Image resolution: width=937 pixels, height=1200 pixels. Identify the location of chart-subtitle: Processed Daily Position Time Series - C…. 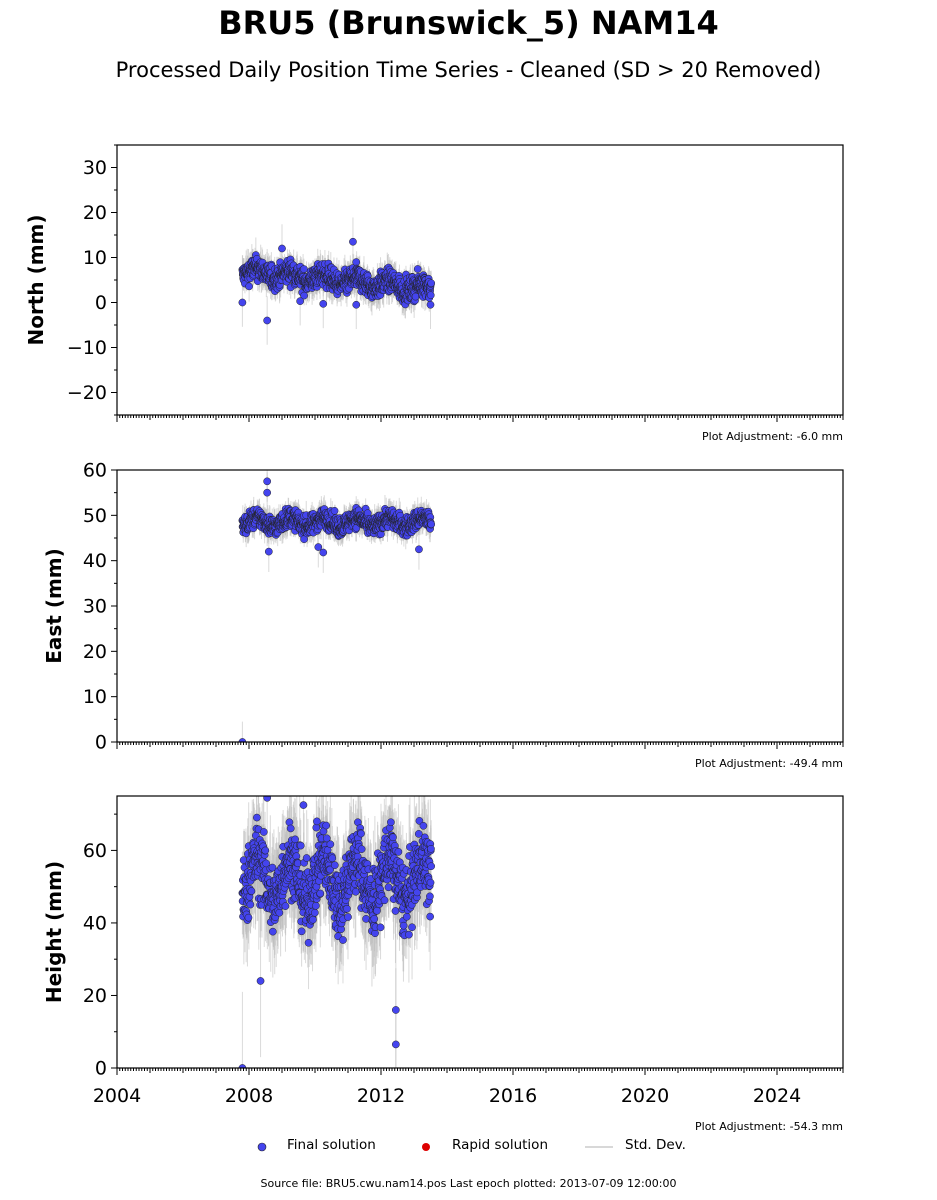
(468, 70).